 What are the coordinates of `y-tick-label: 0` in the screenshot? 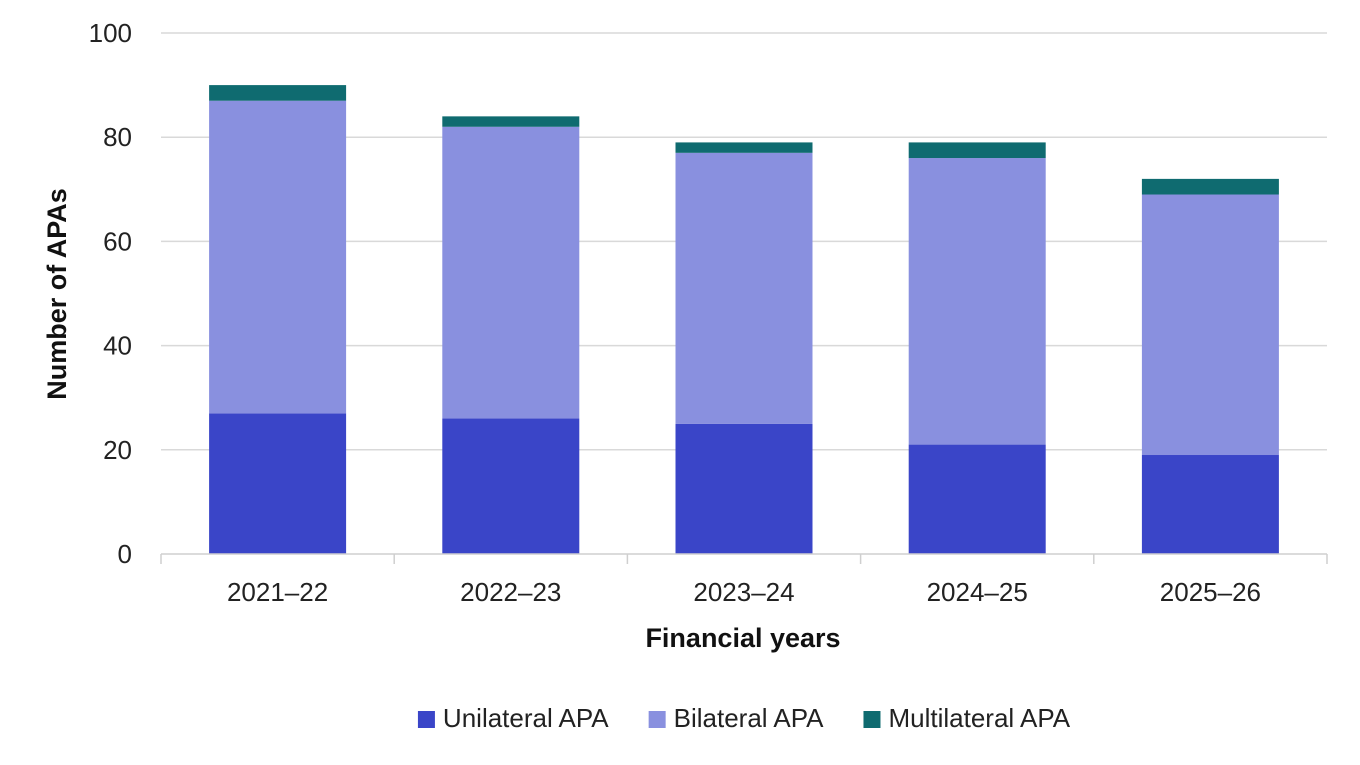 It's located at (125, 554).